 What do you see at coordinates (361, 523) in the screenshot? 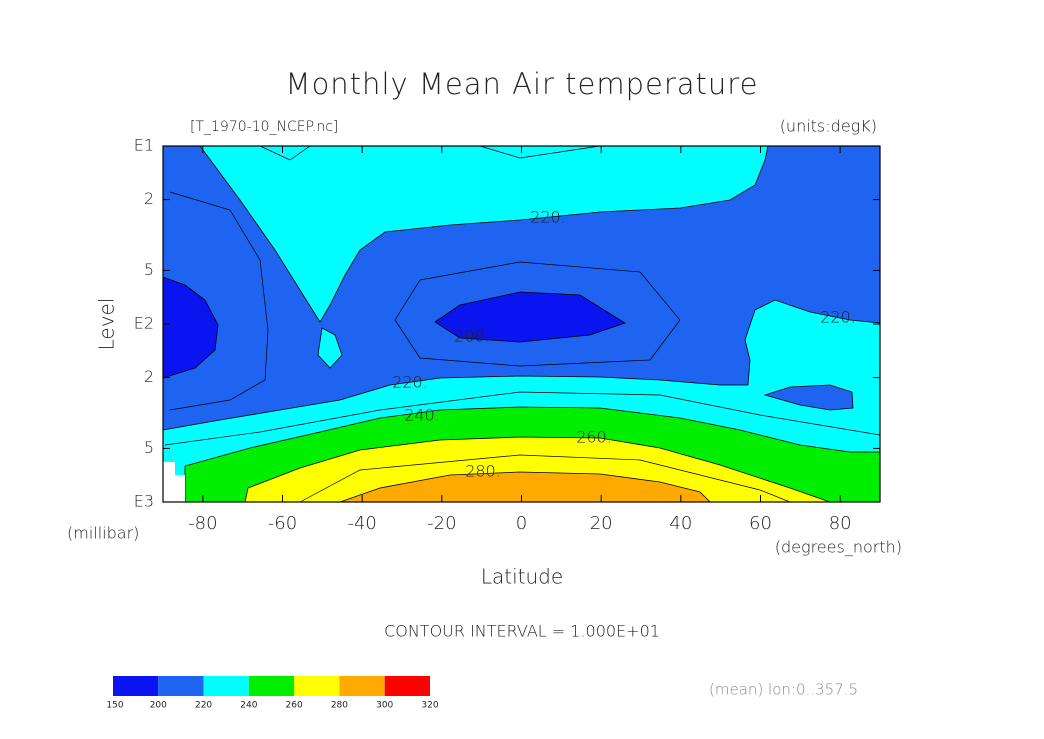
I see `x-tick-label: -40` at bounding box center [361, 523].